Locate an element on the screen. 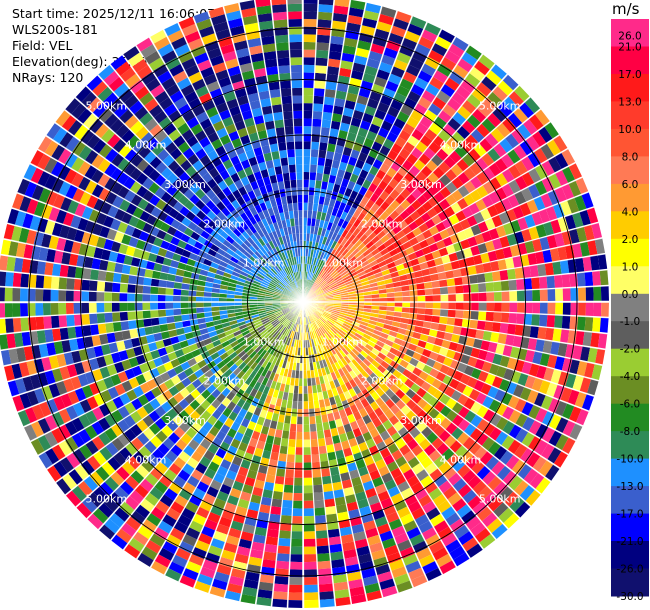 The width and height of the screenshot is (650, 610). range-ring-label: 4.00km is located at coordinates (146, 145).